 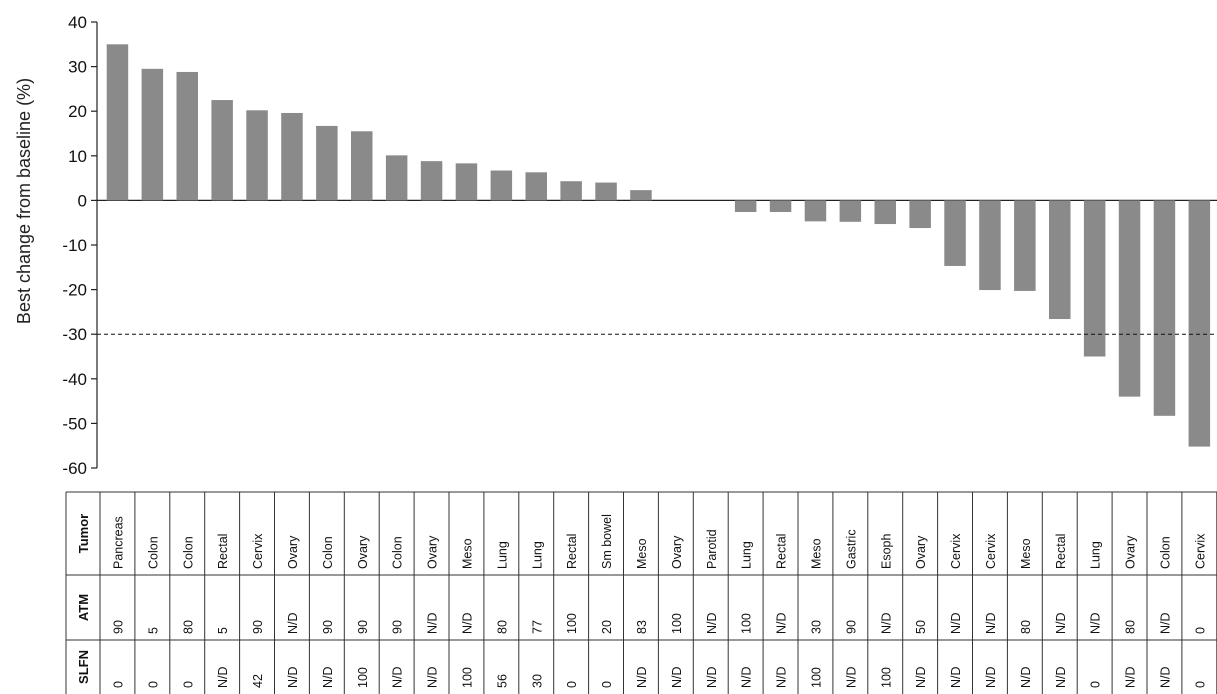 What do you see at coordinates (77, 67) in the screenshot?
I see `y-tick-label: 30` at bounding box center [77, 67].